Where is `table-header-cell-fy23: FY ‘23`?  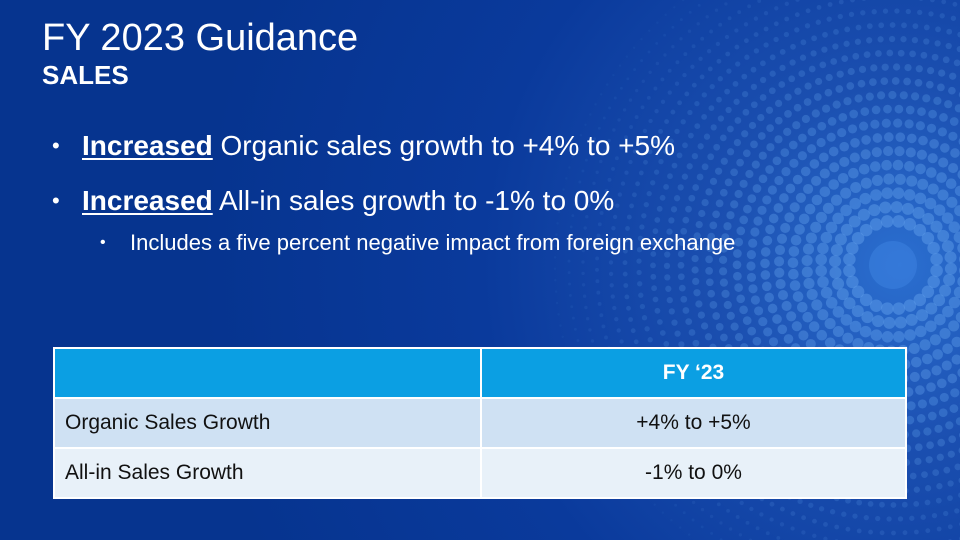 table-header-cell-fy23: FY ‘23 is located at coordinates (693, 373).